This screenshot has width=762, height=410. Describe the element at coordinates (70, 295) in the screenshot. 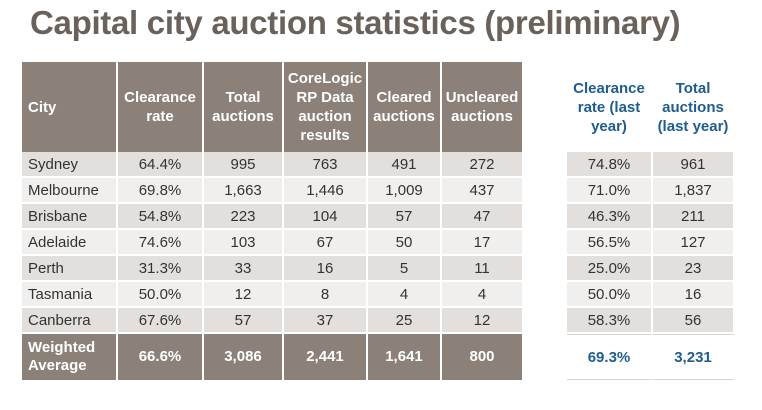

I see `city-cell: Tasmania` at that location.